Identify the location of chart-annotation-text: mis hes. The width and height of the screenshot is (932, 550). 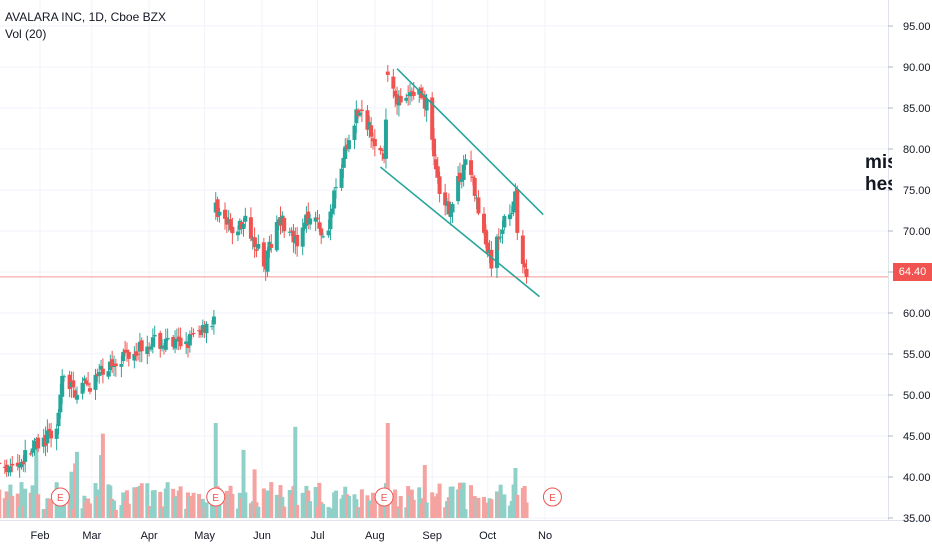
(878, 173).